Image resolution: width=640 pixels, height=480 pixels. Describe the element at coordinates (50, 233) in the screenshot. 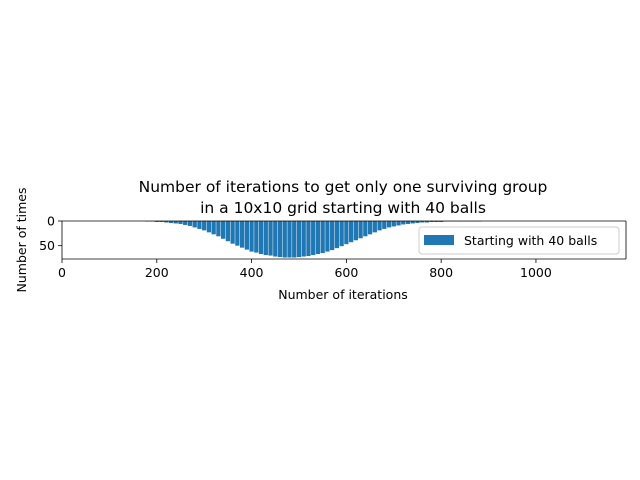

I see `y-axis-ticks: 0 50` at that location.